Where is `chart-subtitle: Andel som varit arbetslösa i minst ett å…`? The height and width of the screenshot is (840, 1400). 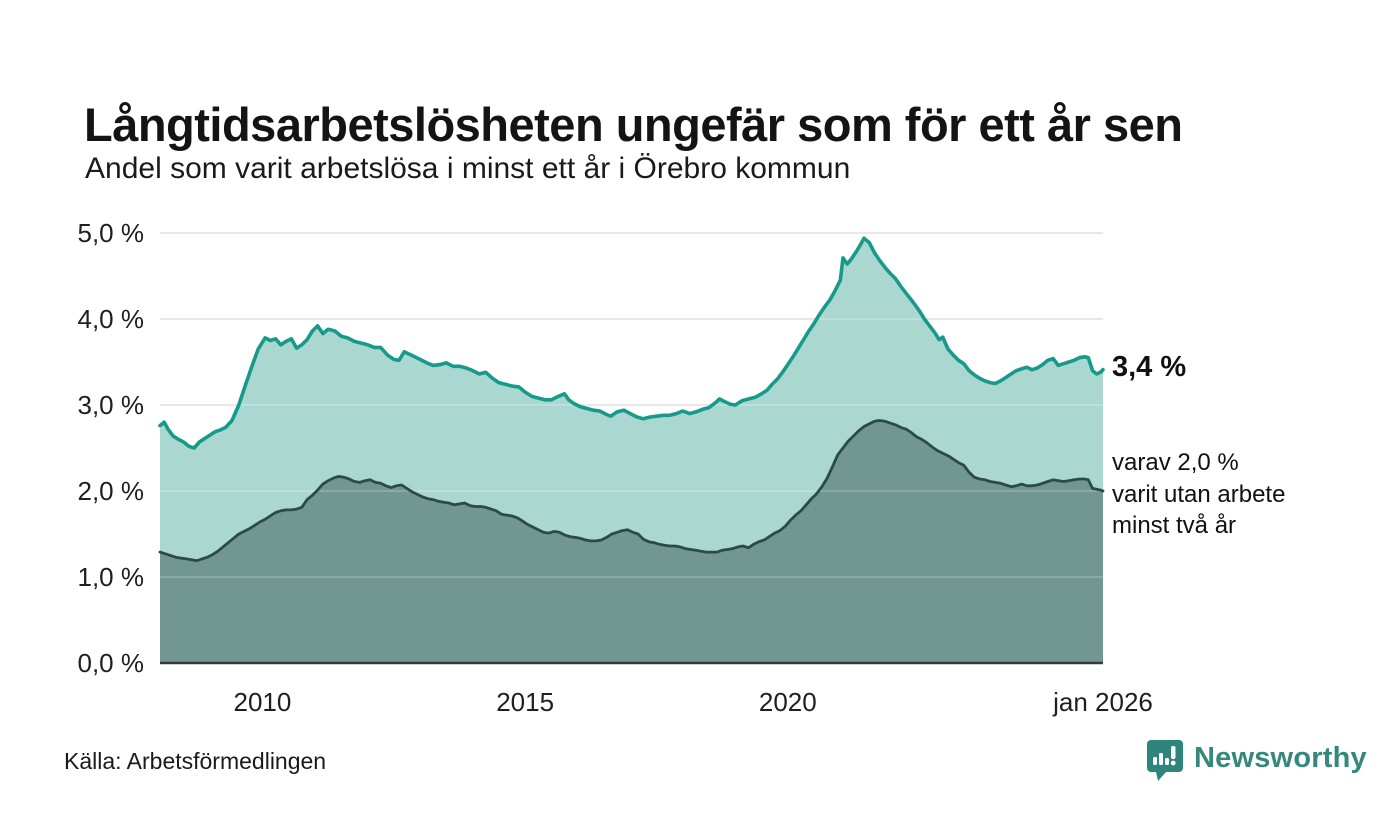
chart-subtitle: Andel som varit arbetslösa i minst ett å… is located at coordinates (468, 168).